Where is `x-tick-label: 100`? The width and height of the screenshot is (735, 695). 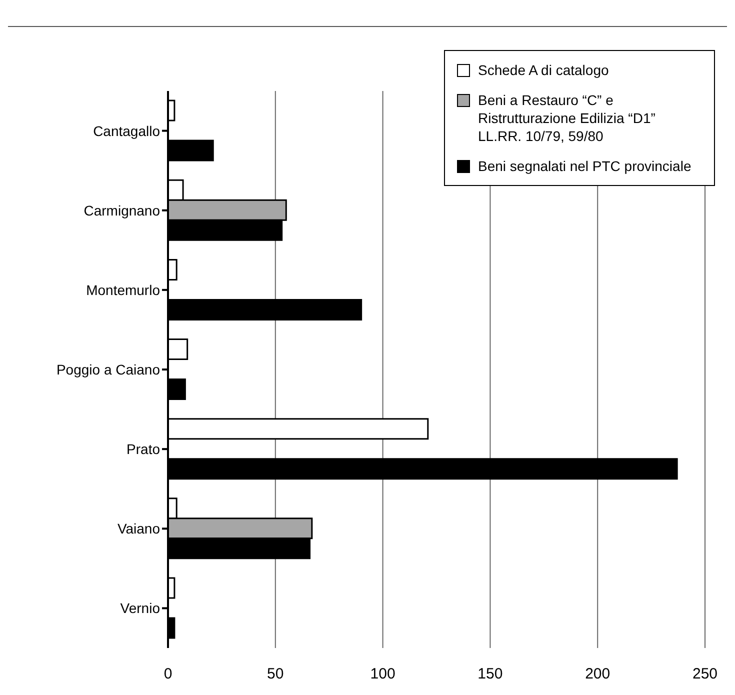 x-tick-label: 100 is located at coordinates (383, 674).